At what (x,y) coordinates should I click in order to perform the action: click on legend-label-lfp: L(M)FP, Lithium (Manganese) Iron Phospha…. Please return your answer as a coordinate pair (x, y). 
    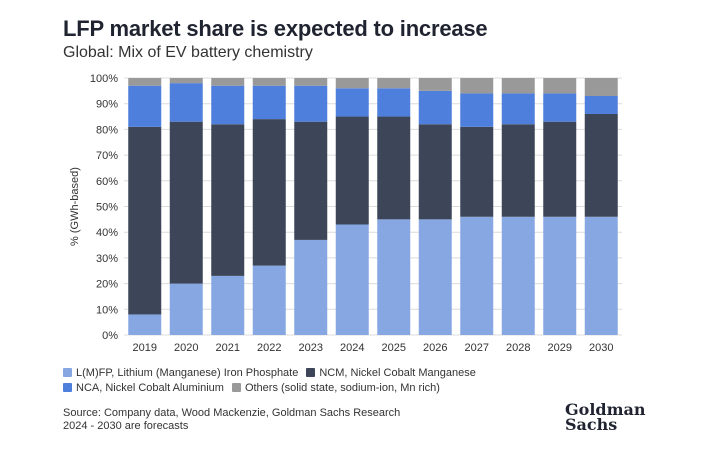
    Looking at the image, I should click on (187, 372).